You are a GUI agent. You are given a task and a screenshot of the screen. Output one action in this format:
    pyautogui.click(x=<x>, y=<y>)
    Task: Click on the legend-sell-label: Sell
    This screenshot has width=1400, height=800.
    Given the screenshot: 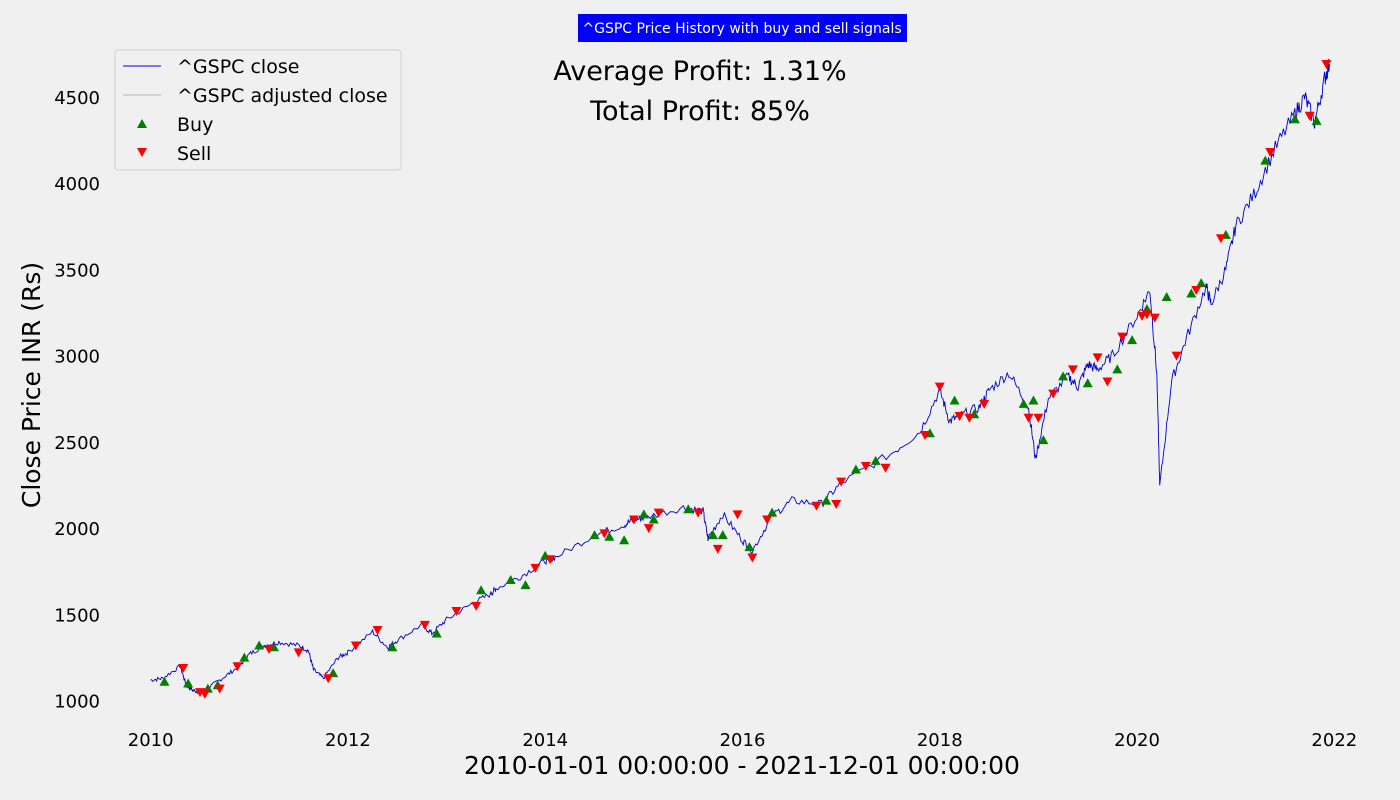 What is the action you would take?
    pyautogui.click(x=194, y=154)
    